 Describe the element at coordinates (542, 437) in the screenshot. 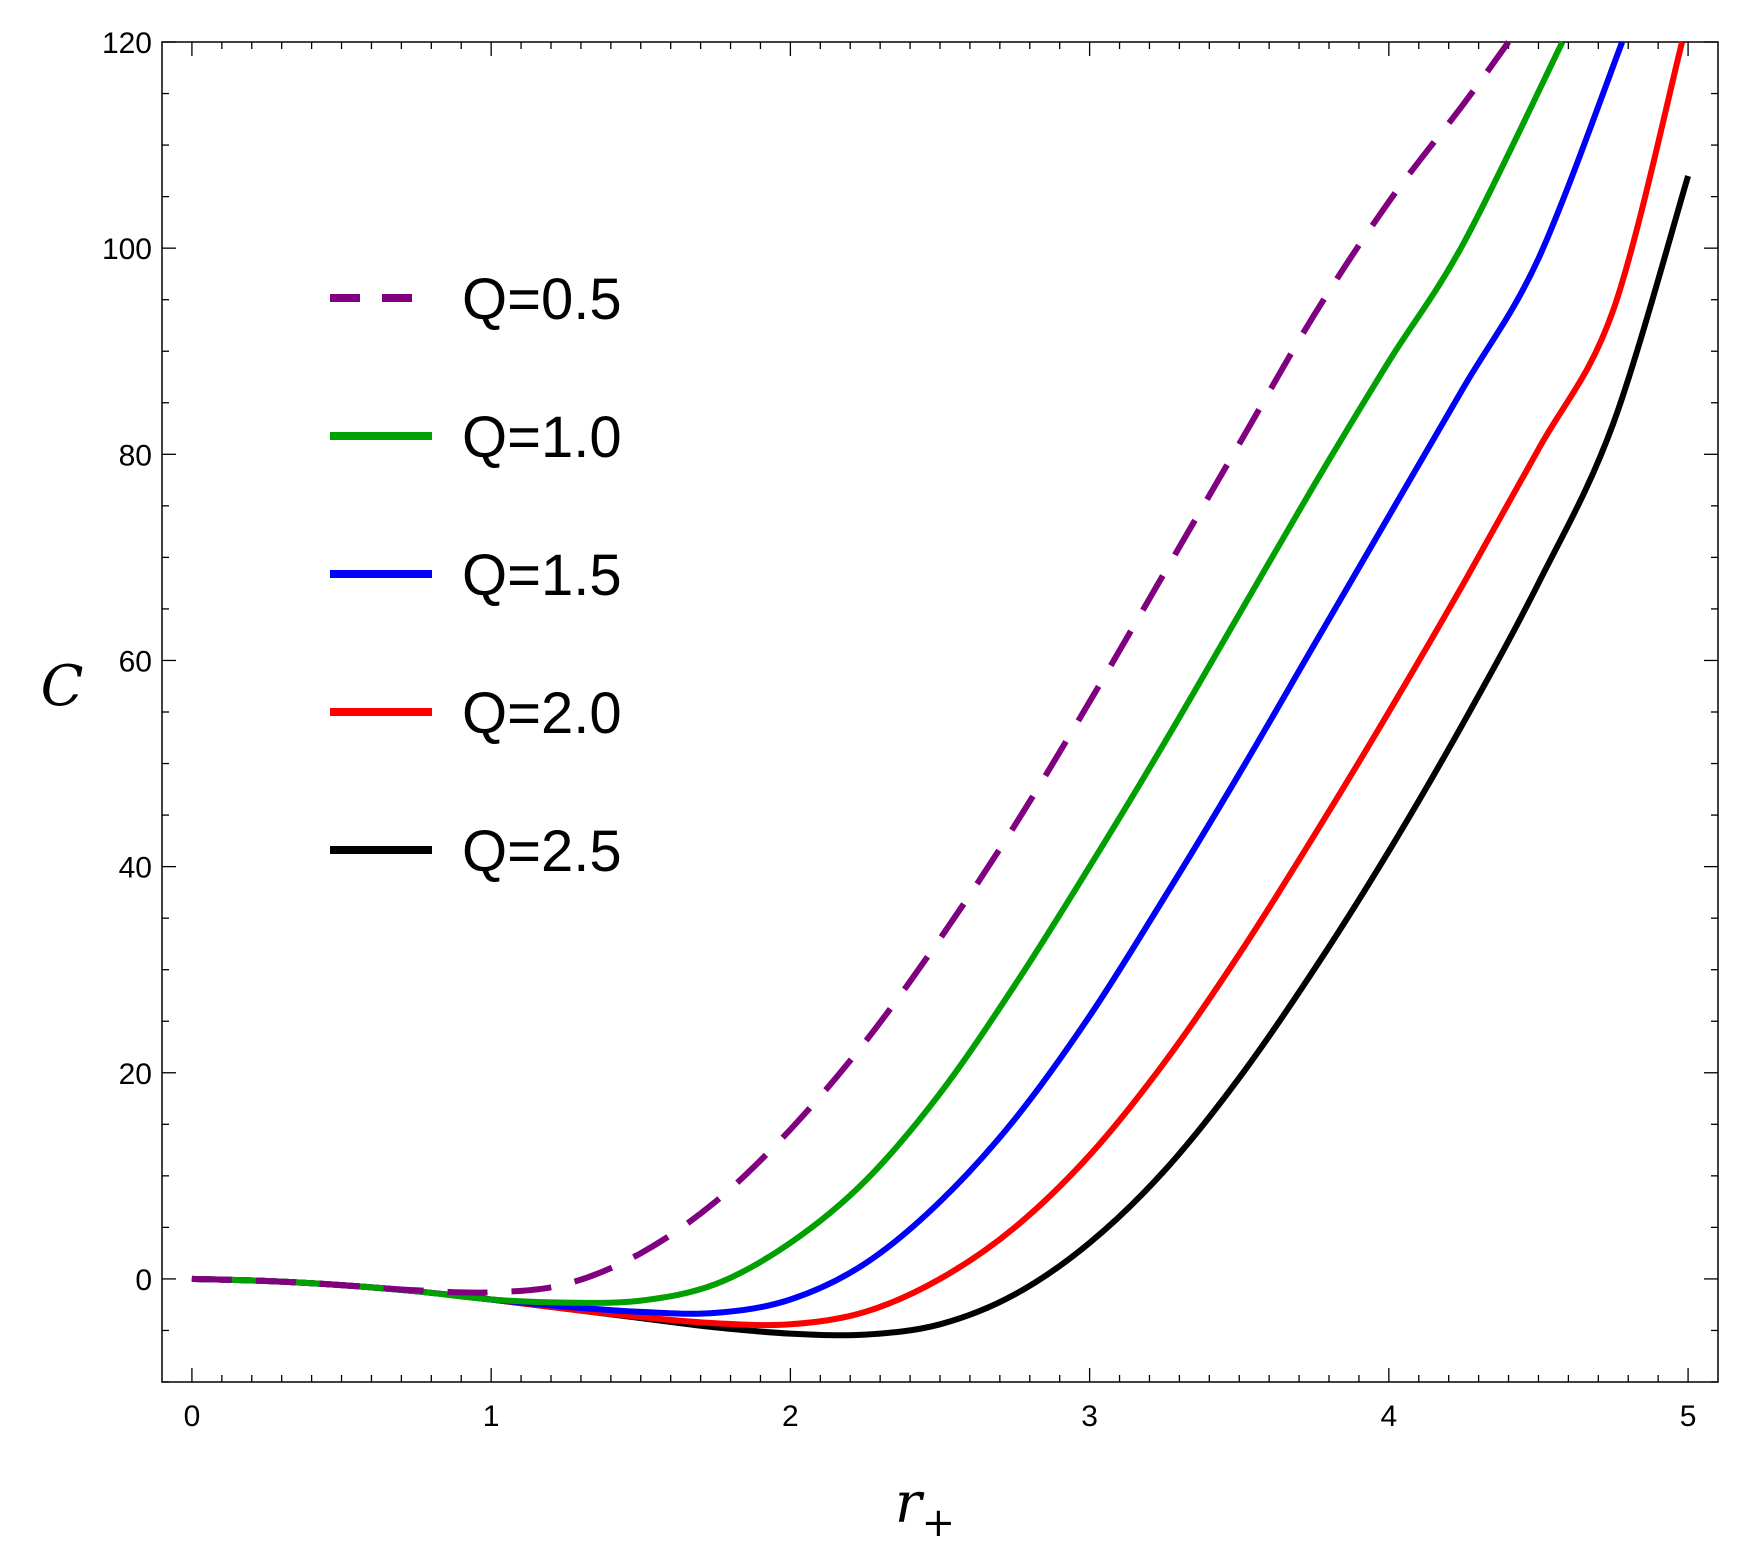

I see `legend-label: Q=1.0` at that location.